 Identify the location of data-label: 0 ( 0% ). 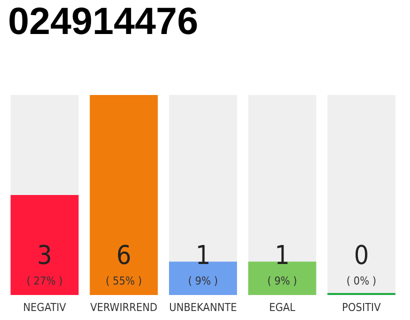
(361, 264).